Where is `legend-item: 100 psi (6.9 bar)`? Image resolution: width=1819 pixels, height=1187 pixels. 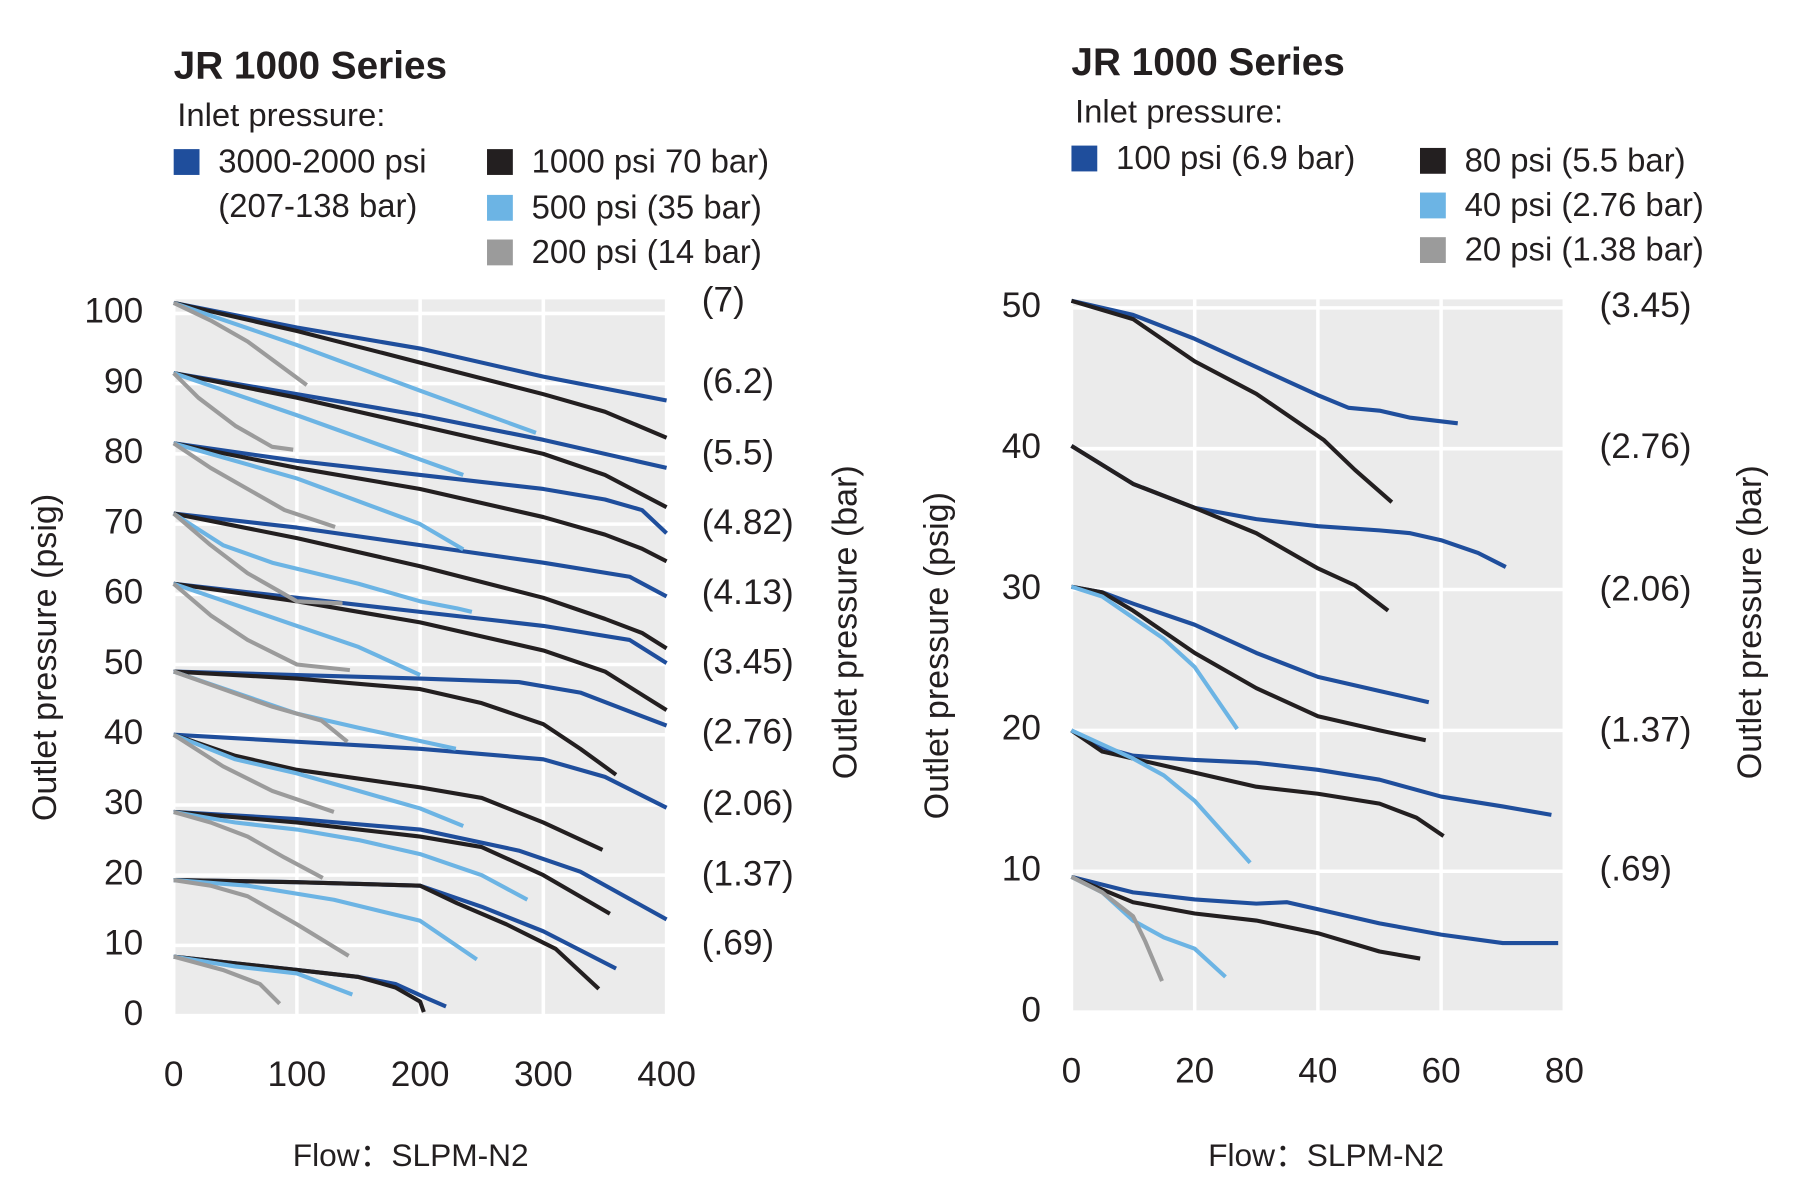
legend-item: 100 psi (6.9 bar) is located at coordinates (1213, 158).